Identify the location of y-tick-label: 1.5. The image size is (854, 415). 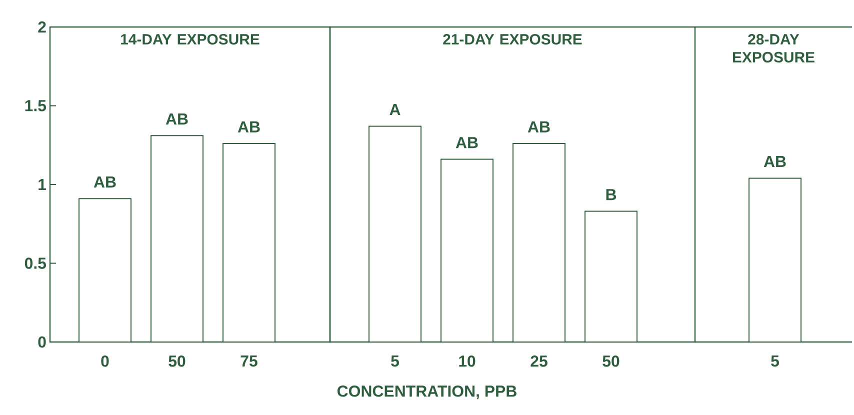
(35, 106).